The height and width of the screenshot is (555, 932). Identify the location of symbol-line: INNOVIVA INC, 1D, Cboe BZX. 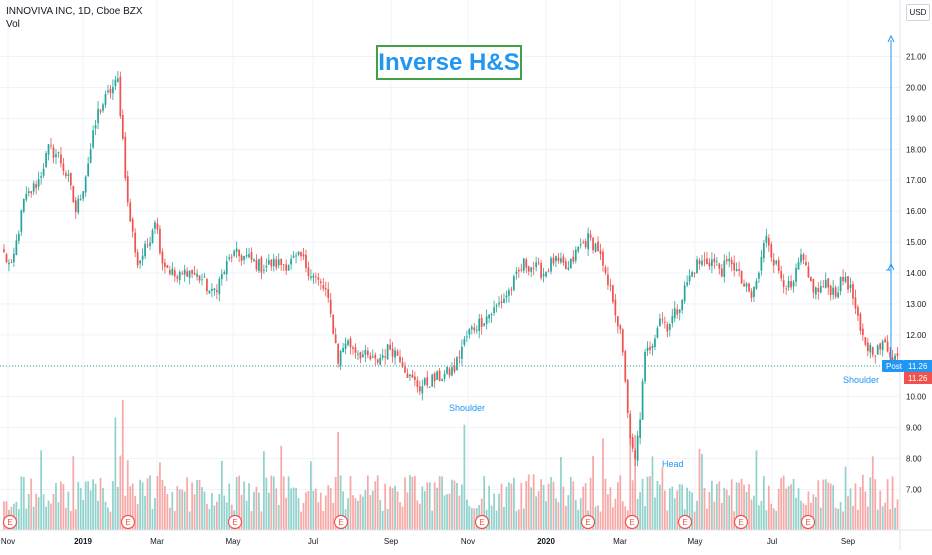
(74, 11).